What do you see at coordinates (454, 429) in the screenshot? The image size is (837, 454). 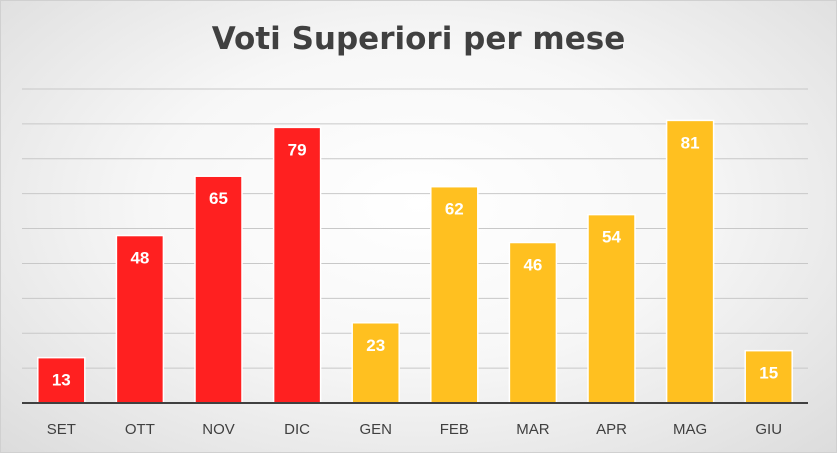 I see `category-label: FEB` at bounding box center [454, 429].